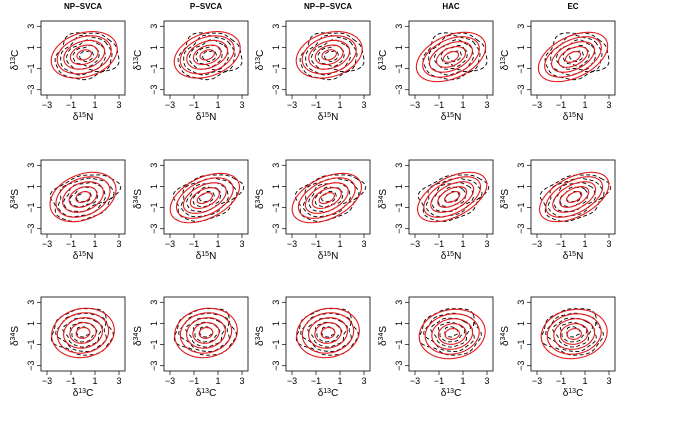 The image size is (685, 424). Describe the element at coordinates (83, 6) in the screenshot. I see `column-title: NP−SVCA` at that location.